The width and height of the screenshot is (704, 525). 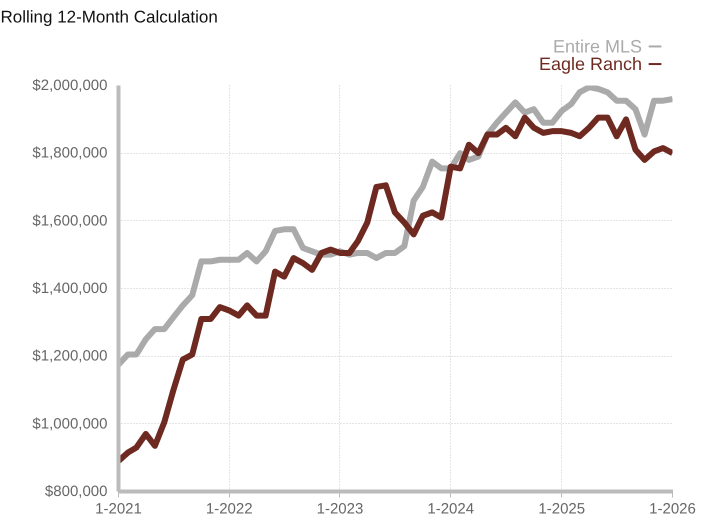 I want to click on y-tick-label: $1,600,000, so click(x=70, y=221).